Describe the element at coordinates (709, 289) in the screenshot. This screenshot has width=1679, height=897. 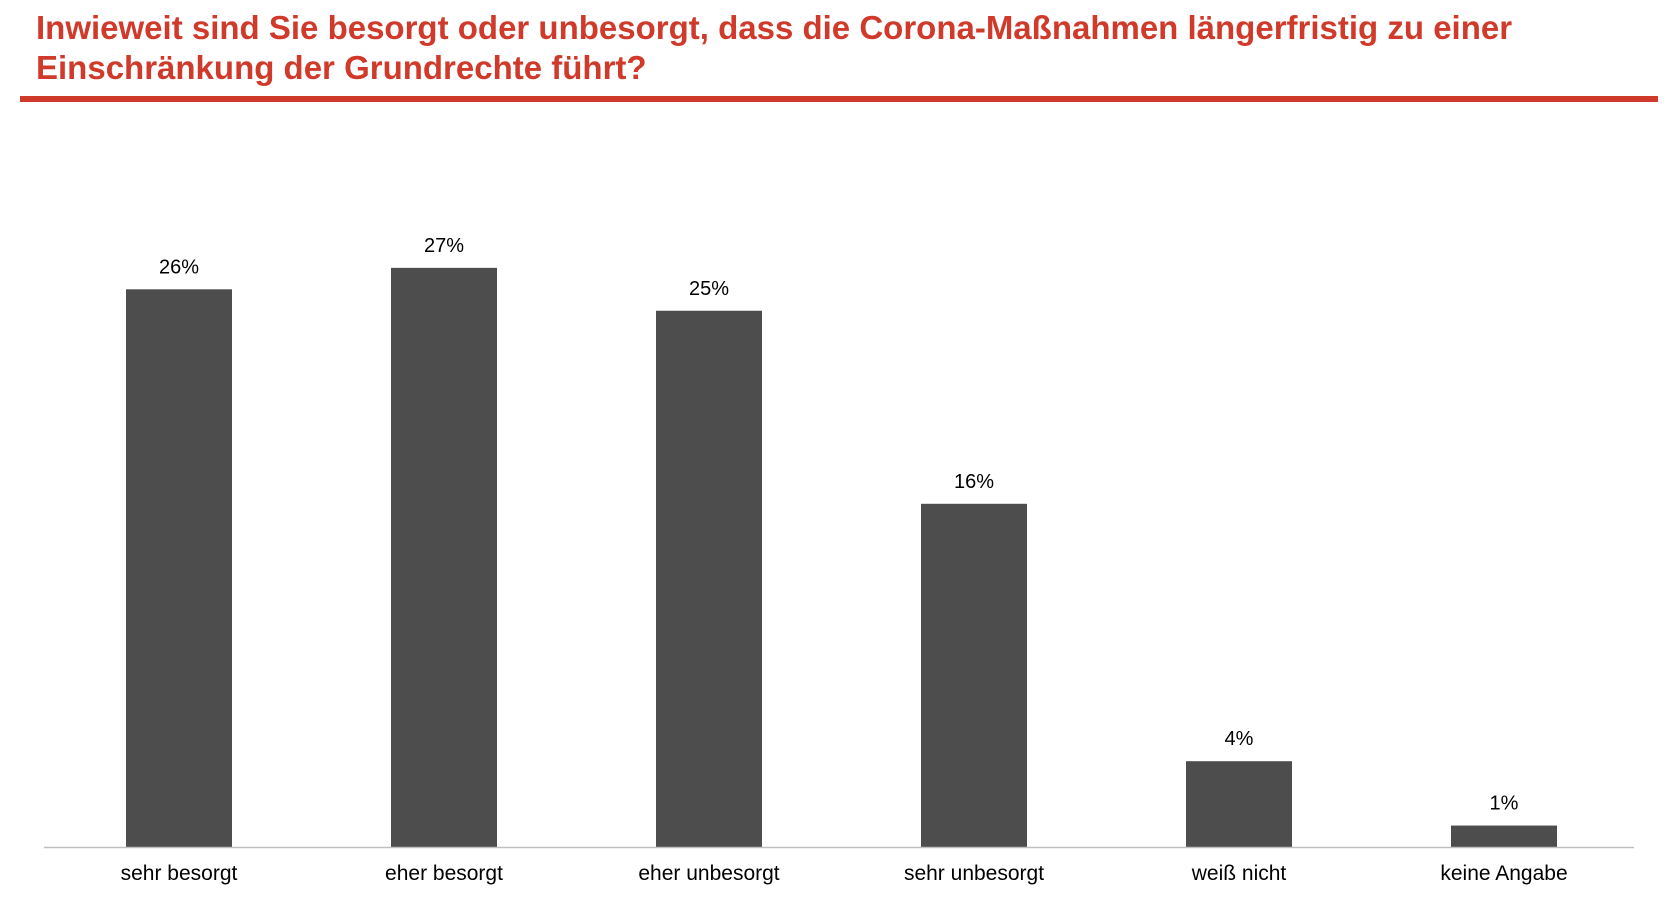
I see `data-label: 25%` at that location.